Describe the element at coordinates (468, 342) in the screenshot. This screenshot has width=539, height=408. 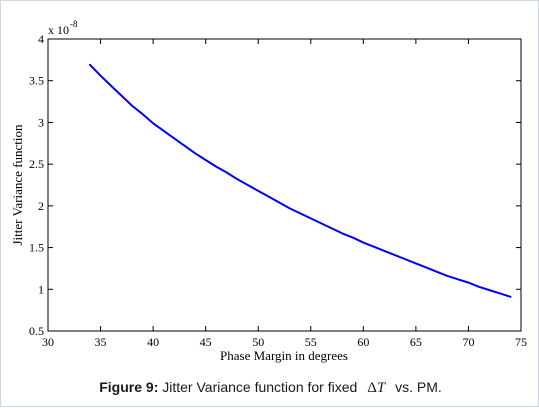
I see `x-tick-label: 70` at that location.